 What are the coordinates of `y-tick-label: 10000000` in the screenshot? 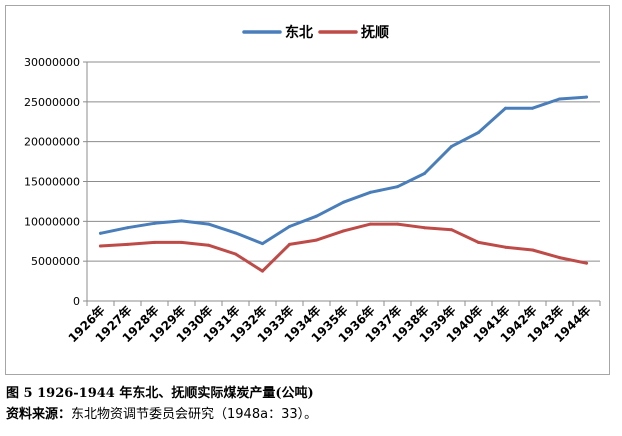 It's located at (52, 221).